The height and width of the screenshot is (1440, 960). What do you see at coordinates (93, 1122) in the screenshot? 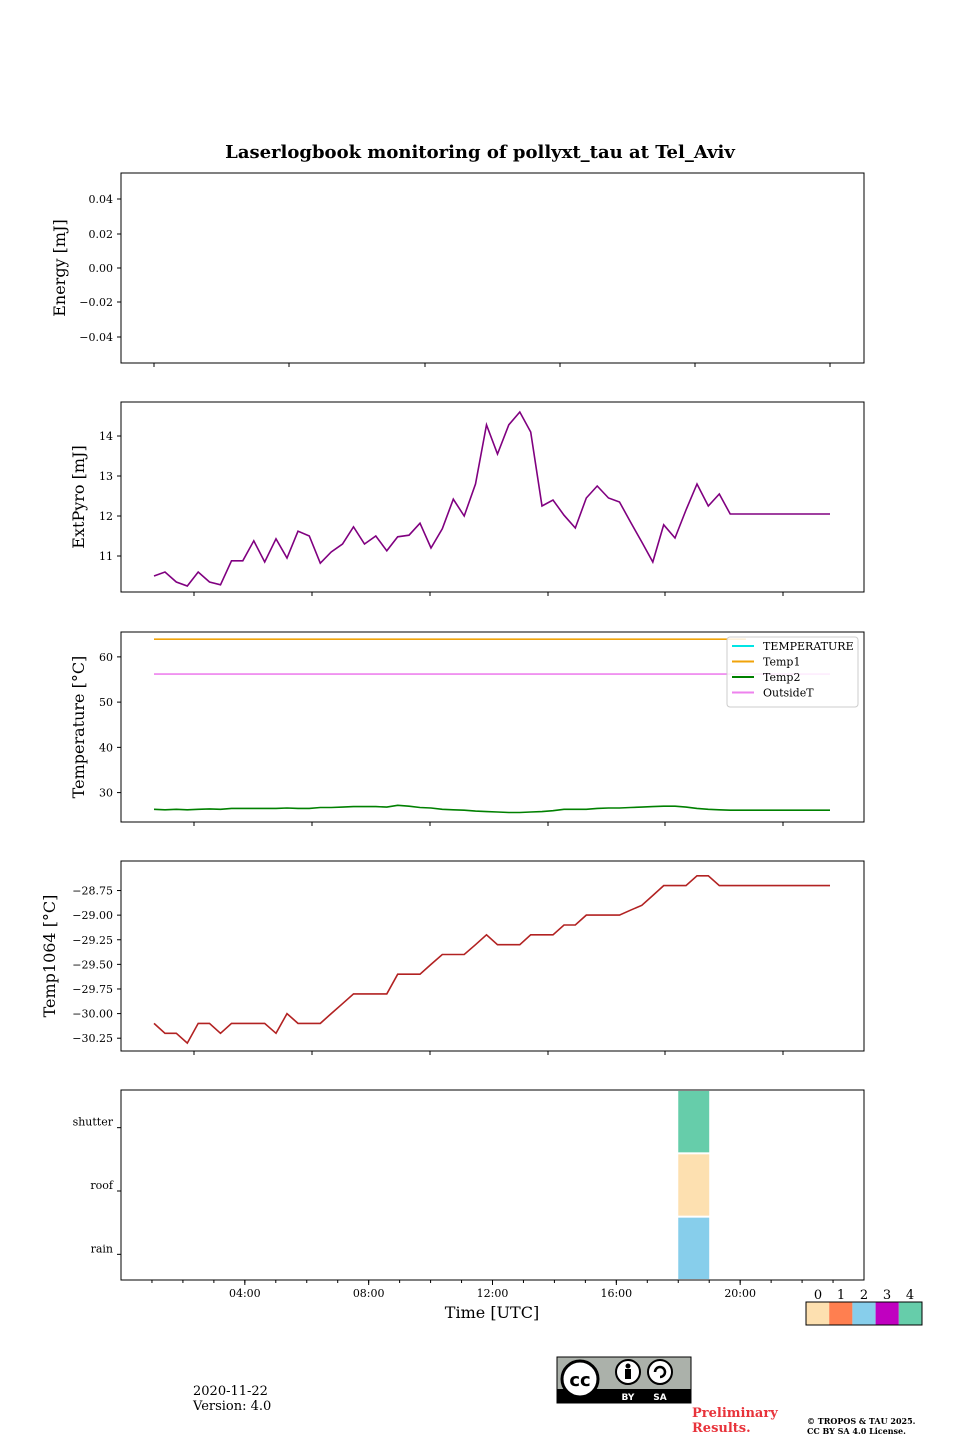
I see `status-row-label-shutter: shutter` at bounding box center [93, 1122].